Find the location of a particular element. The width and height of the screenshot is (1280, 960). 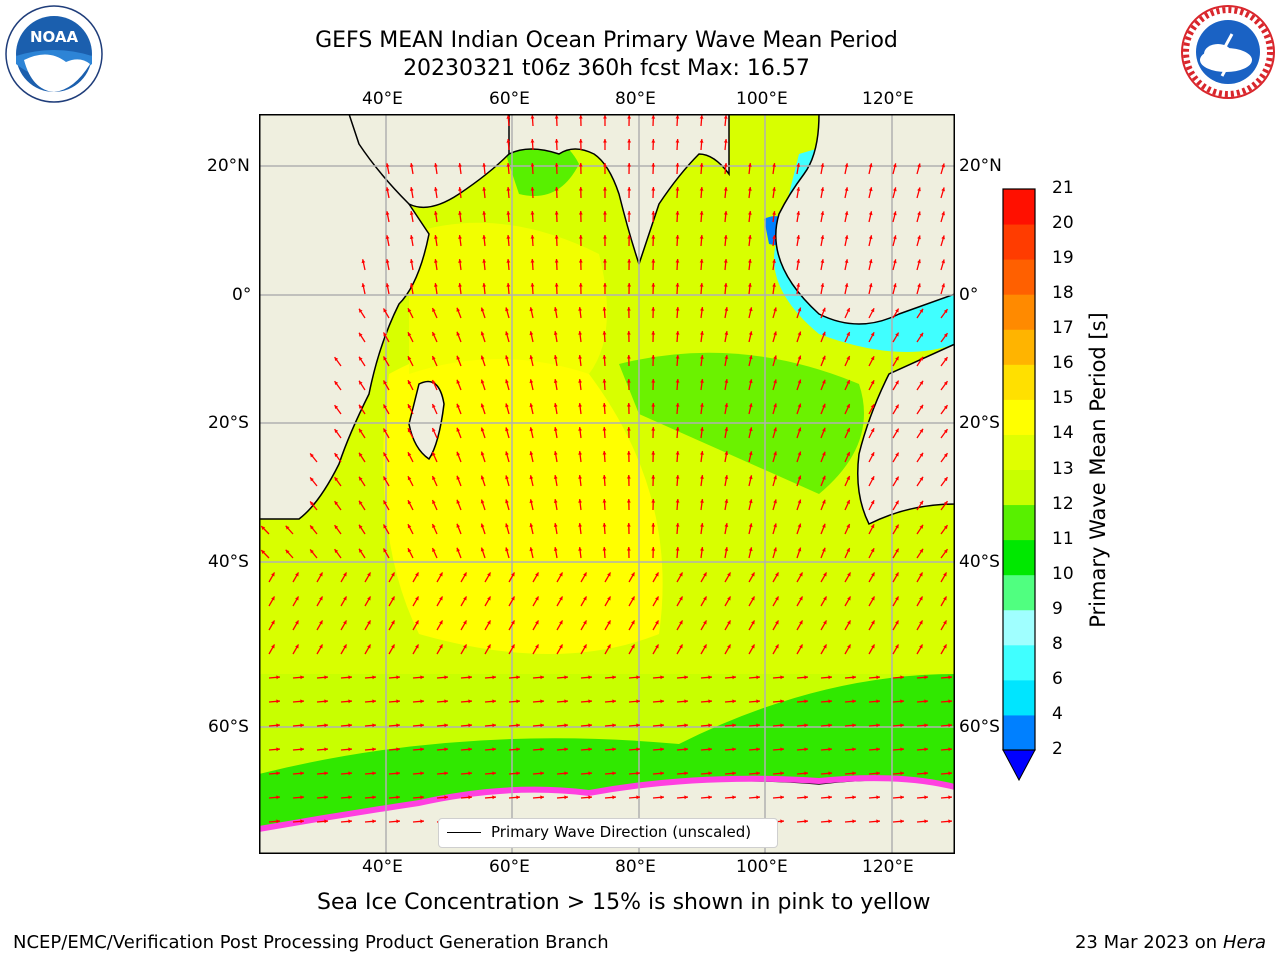

lat-label-left-20s: 20°S is located at coordinates (228, 423).